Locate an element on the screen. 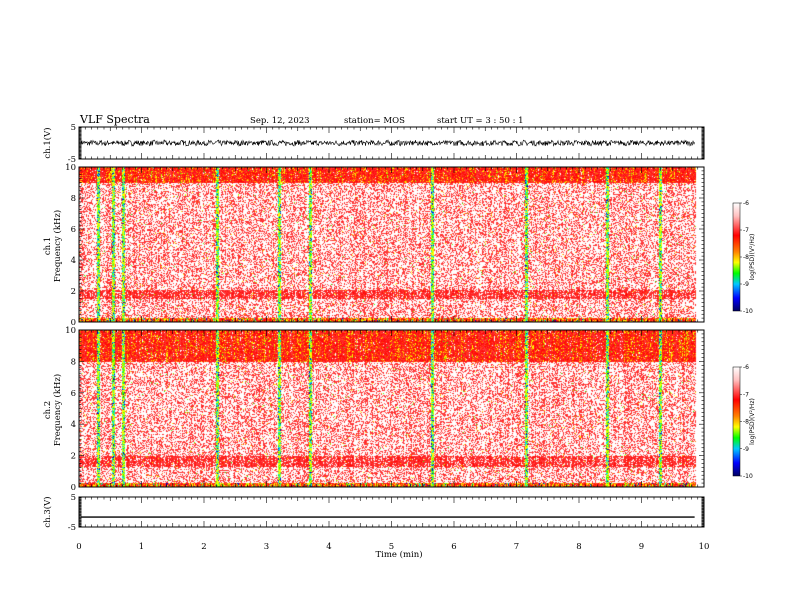 This screenshot has width=792, height=612. x-tick-label: 7 is located at coordinates (516, 547).